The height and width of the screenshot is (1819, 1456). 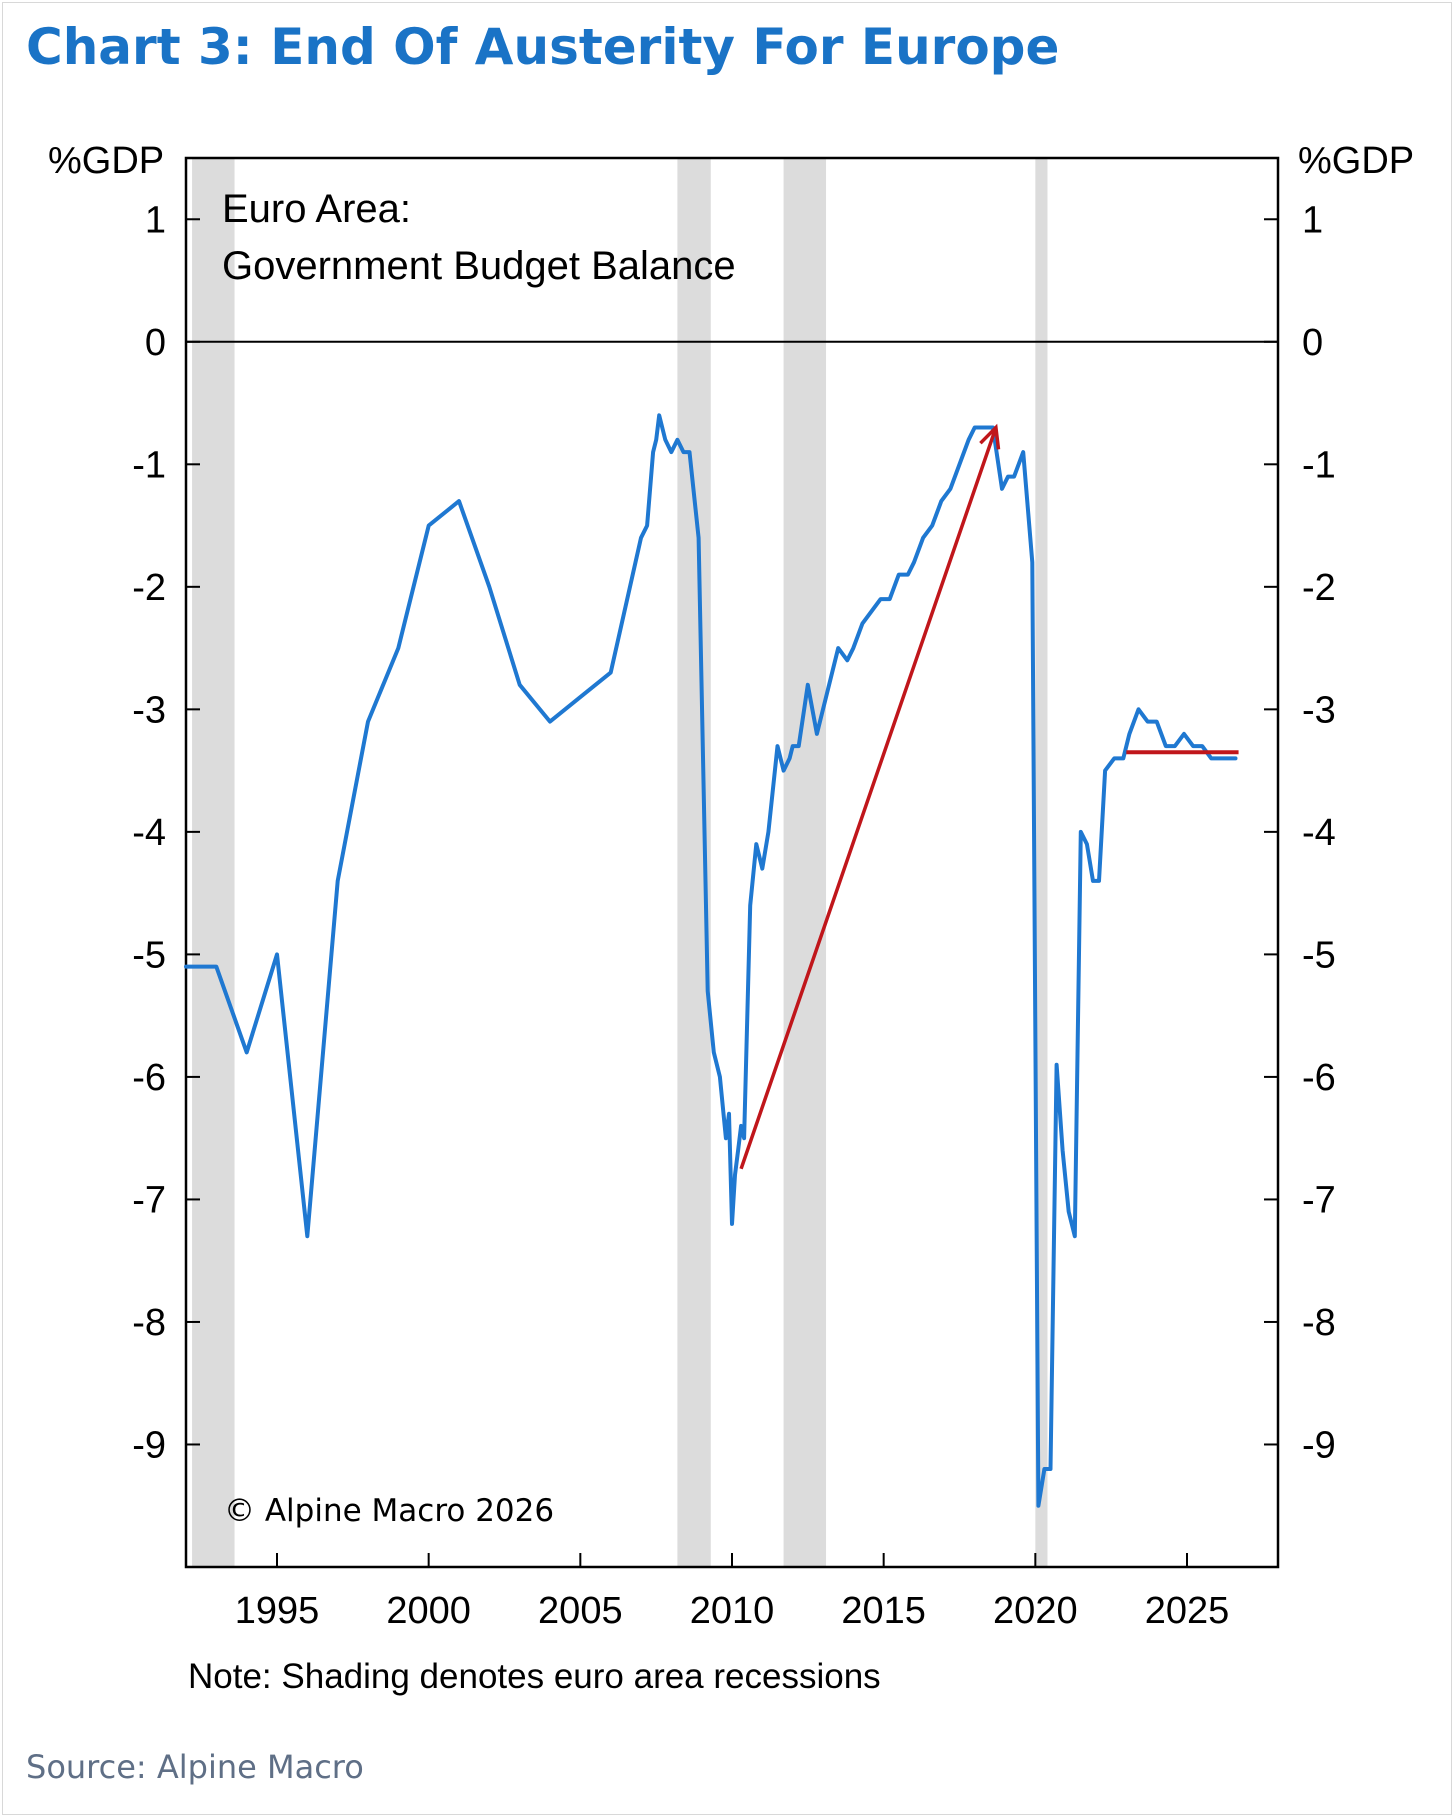 I want to click on y-tick-label-right: -3, so click(x=1319, y=710).